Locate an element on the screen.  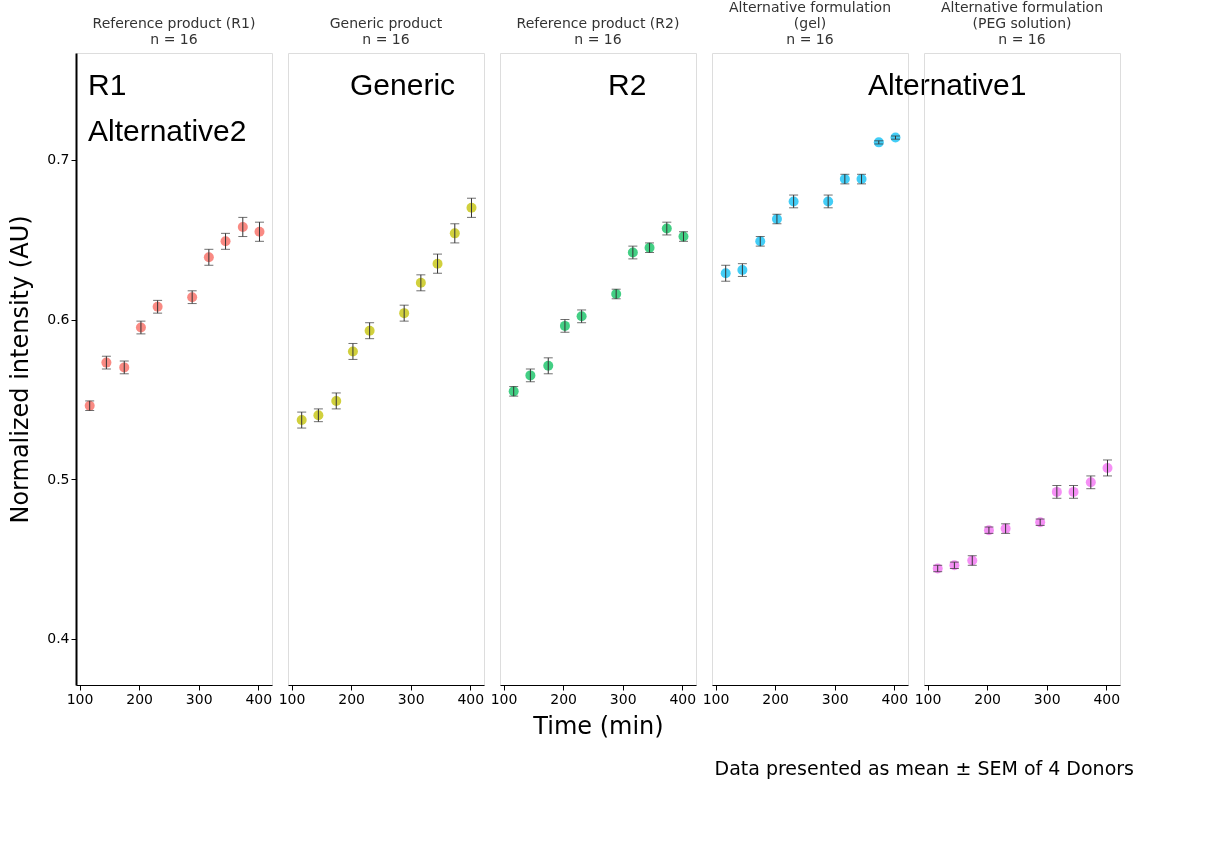
y-tick-label: 0.5 is located at coordinates (58, 478).